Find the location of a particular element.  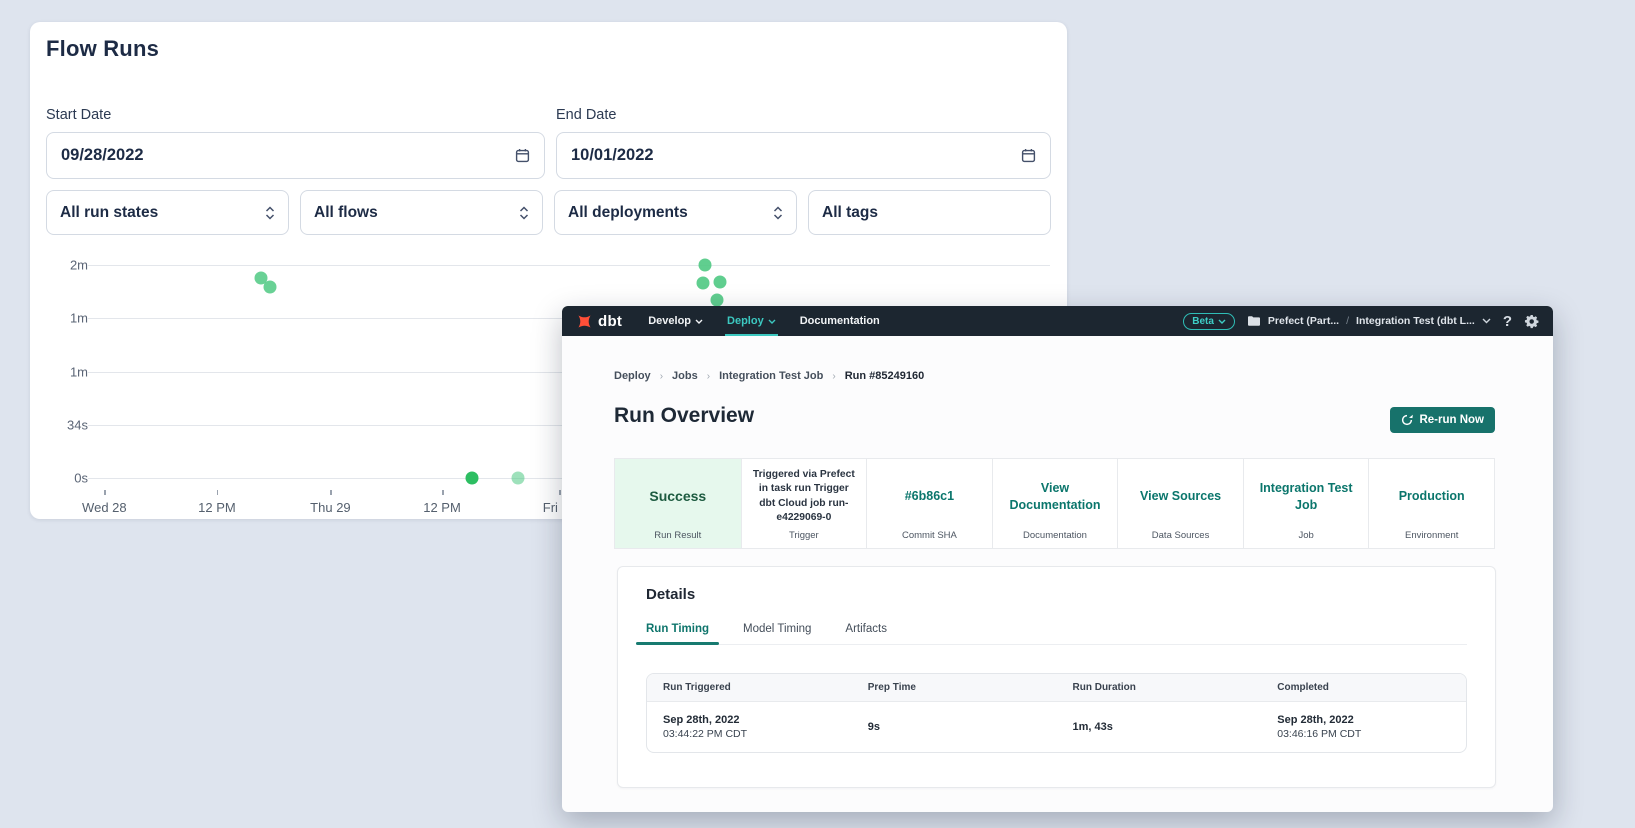

rerun-now-button: Re-run Now is located at coordinates (1442, 420).